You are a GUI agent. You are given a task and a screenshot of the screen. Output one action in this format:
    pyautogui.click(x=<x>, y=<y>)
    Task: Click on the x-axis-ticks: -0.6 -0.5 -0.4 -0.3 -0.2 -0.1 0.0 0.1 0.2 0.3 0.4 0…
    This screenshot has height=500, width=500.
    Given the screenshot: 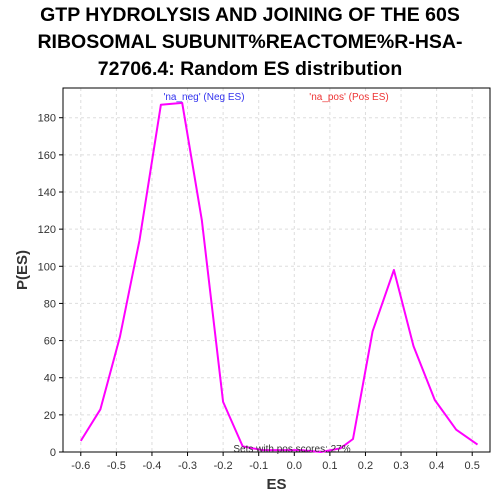 What is the action you would take?
    pyautogui.click(x=275, y=462)
    